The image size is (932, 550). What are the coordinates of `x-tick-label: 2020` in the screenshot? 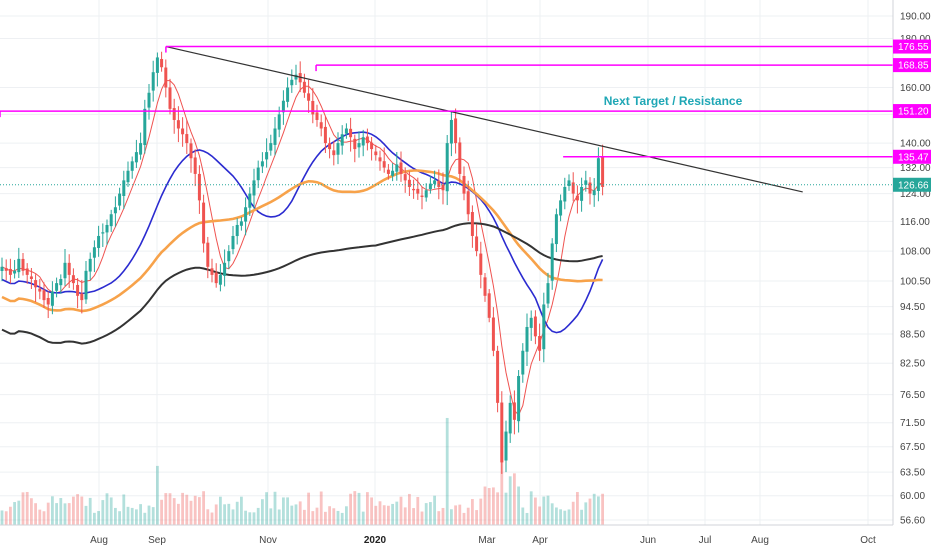 It's located at (375, 540).